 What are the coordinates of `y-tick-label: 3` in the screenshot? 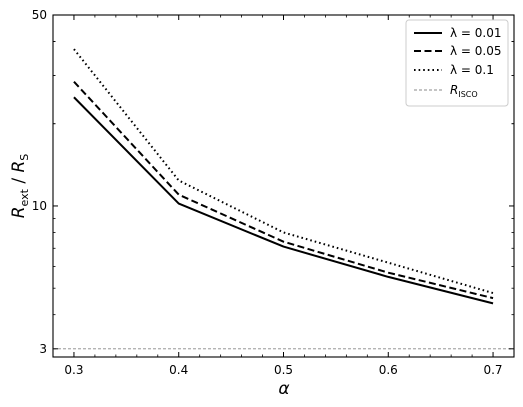 It's located at (43, 349).